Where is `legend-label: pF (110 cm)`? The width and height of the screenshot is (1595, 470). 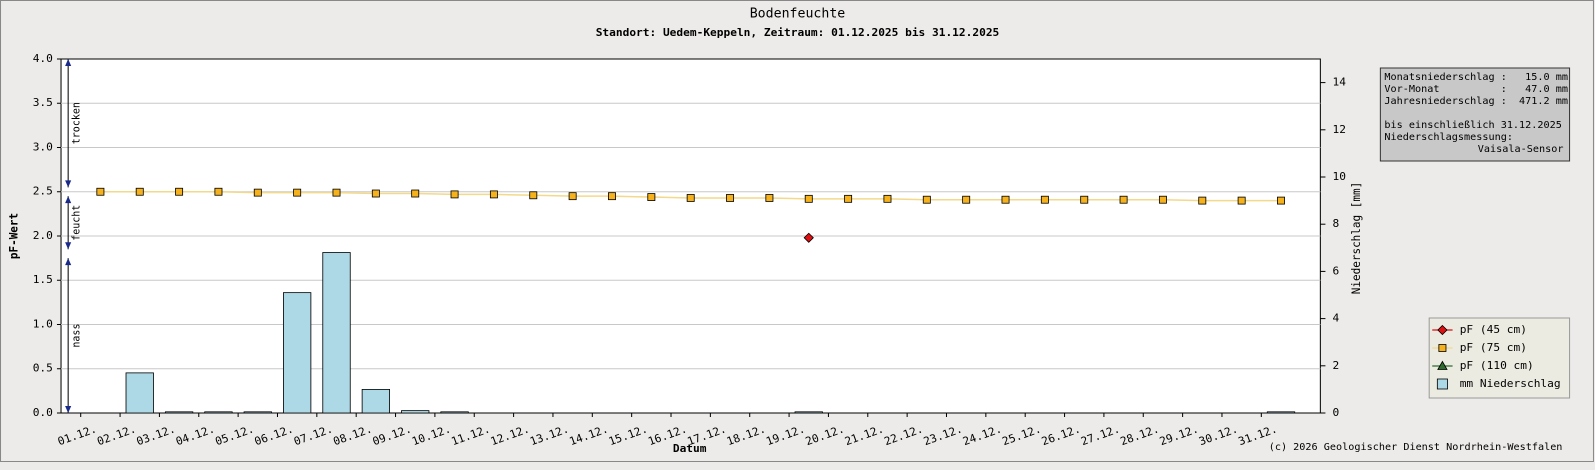
legend-label: pF (110 cm) is located at coordinates (1497, 365).